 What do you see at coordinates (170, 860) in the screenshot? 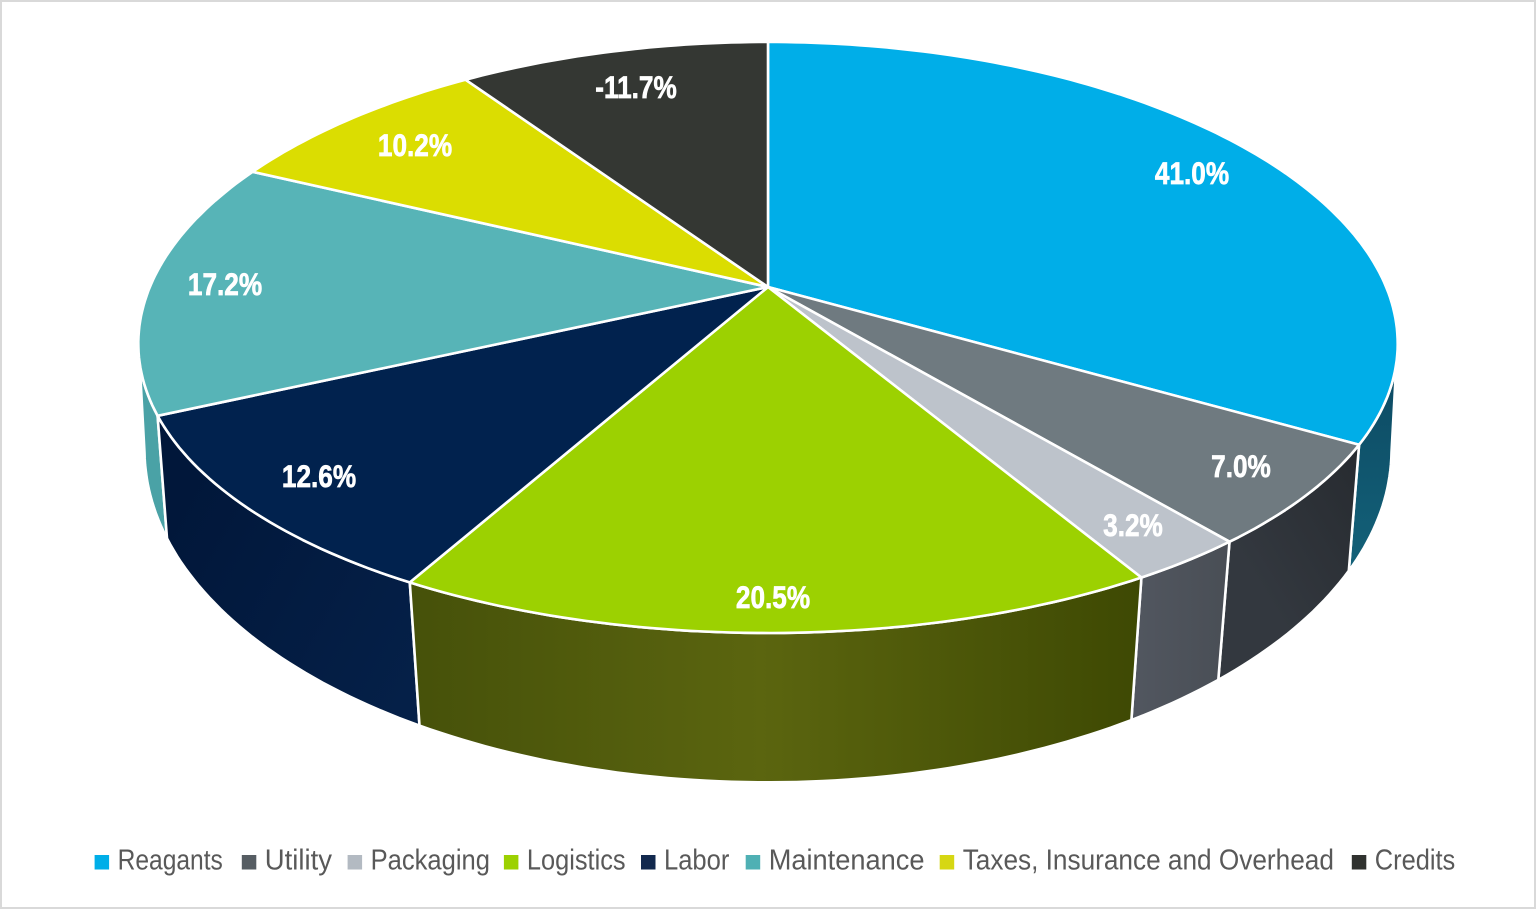
I see `svg-text: Reagants` at bounding box center [170, 860].